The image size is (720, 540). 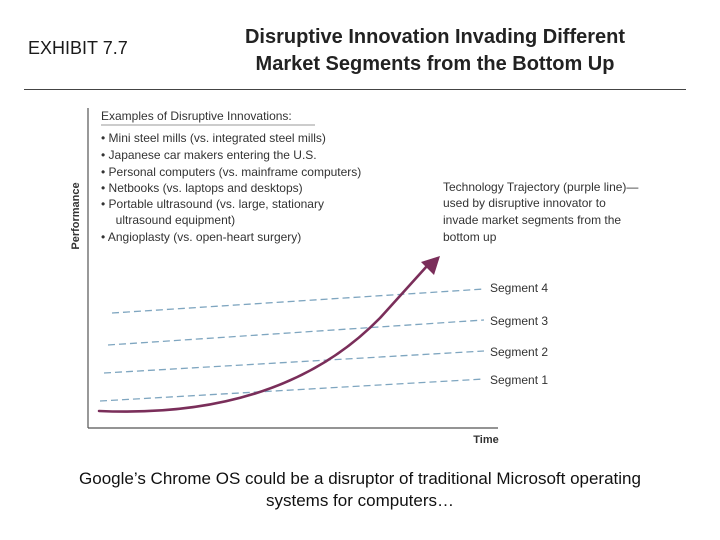 What do you see at coordinates (292, 390) in the screenshot?
I see `segment-1-line` at bounding box center [292, 390].